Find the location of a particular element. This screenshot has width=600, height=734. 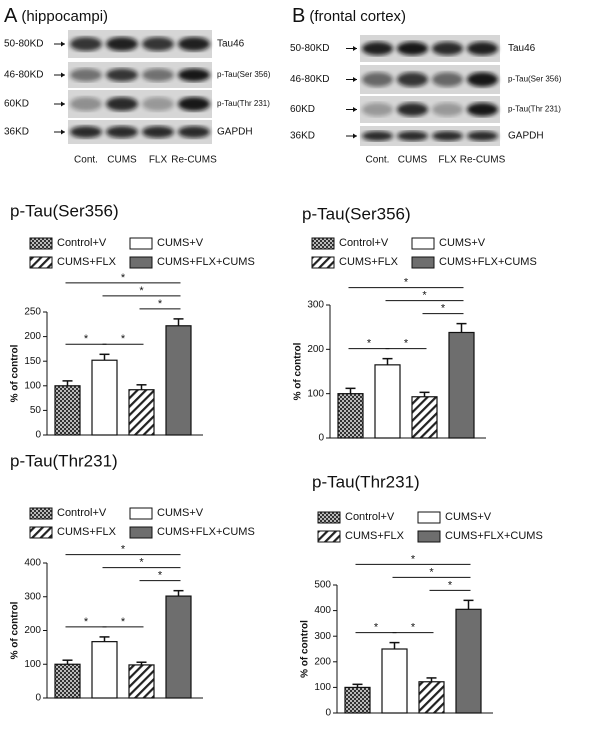

blot-strip is located at coordinates (430, 136).